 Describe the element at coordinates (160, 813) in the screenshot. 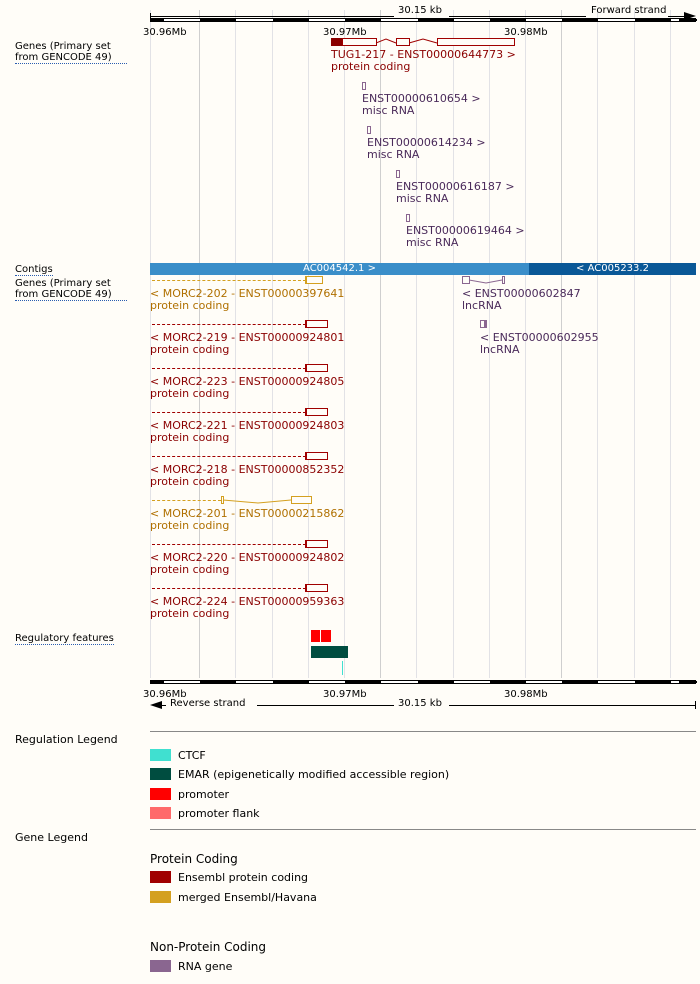

I see `promoter-flank-swatch` at that location.